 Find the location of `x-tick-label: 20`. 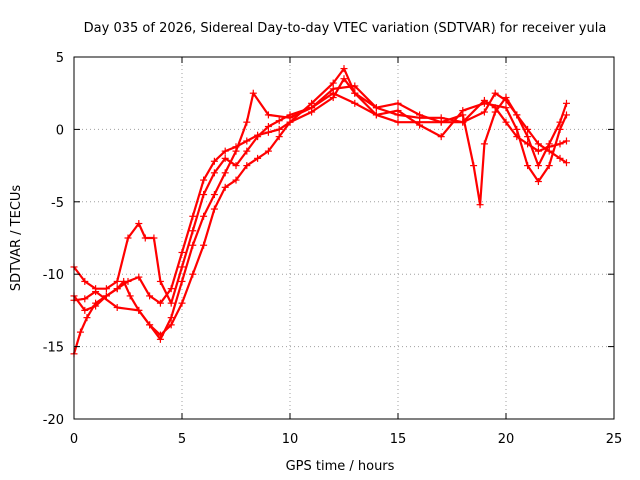

x-tick-label: 20 is located at coordinates (506, 439).